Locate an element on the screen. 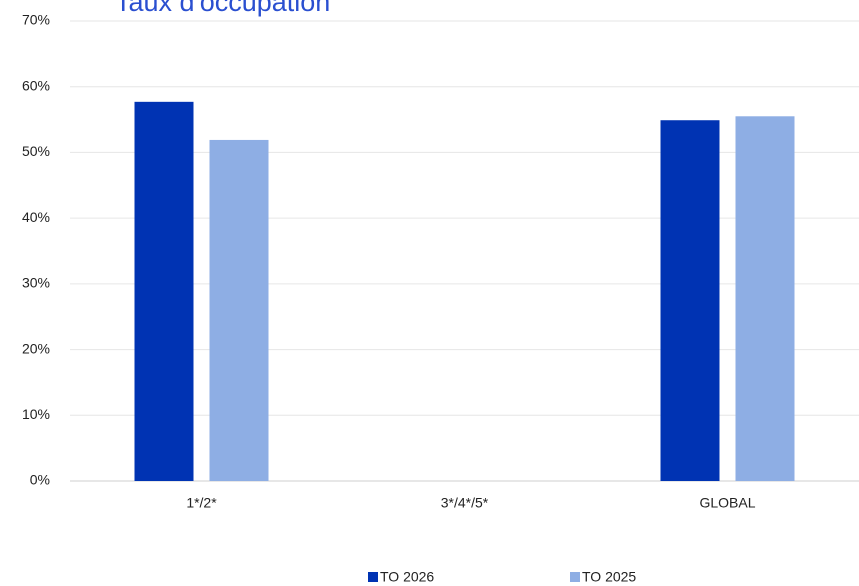 The width and height of the screenshot is (859, 586). y-tick-label: 70% is located at coordinates (36, 20).